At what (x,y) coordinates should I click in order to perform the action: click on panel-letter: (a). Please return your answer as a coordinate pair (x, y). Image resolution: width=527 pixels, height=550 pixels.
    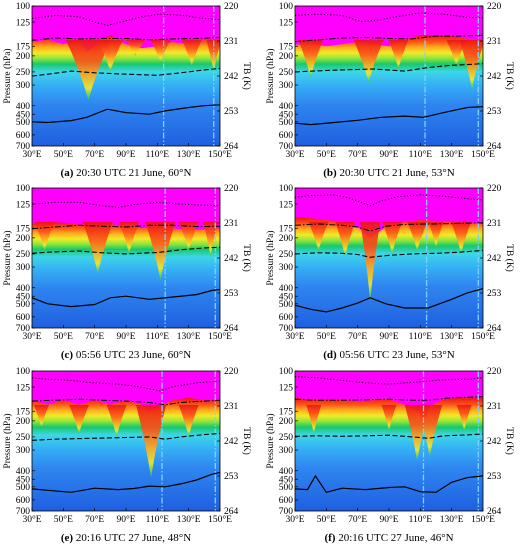
    Looking at the image, I should click on (67, 173).